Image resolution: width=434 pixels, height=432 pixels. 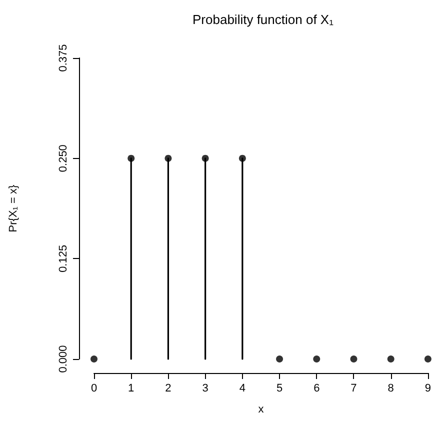 I want to click on x-tick-label: 4, so click(x=242, y=388).